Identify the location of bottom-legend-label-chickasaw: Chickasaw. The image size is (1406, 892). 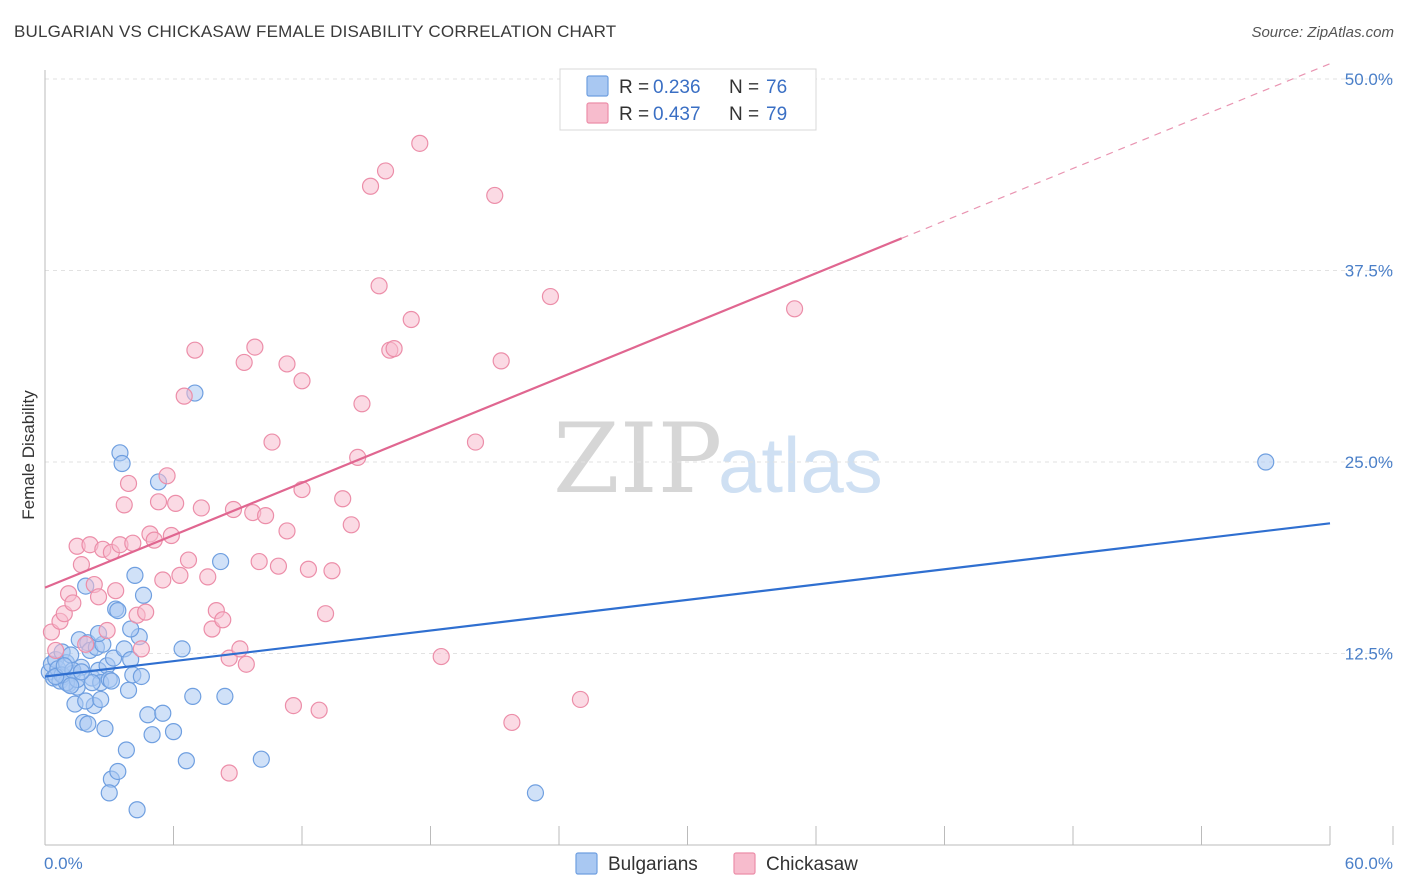
(812, 864).